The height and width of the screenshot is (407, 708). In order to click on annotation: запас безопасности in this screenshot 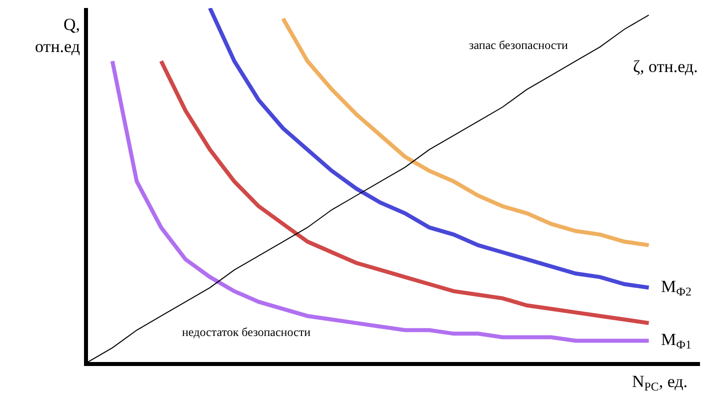, I will do `click(518, 45)`.